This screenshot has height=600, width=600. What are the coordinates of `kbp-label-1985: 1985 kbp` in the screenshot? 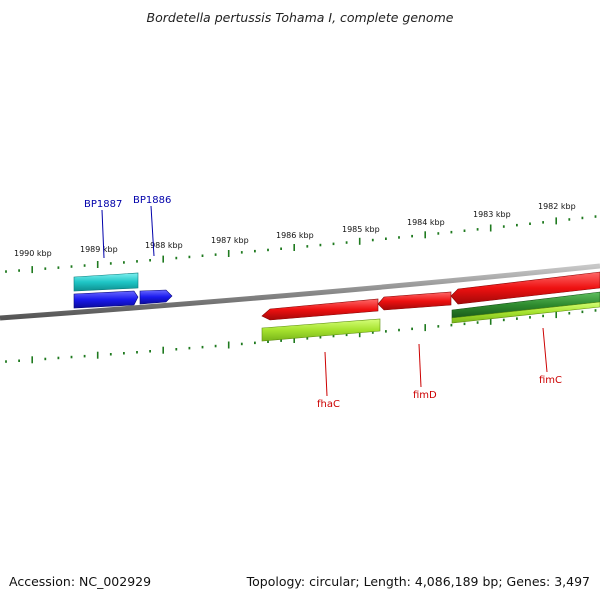 It's located at (361, 229).